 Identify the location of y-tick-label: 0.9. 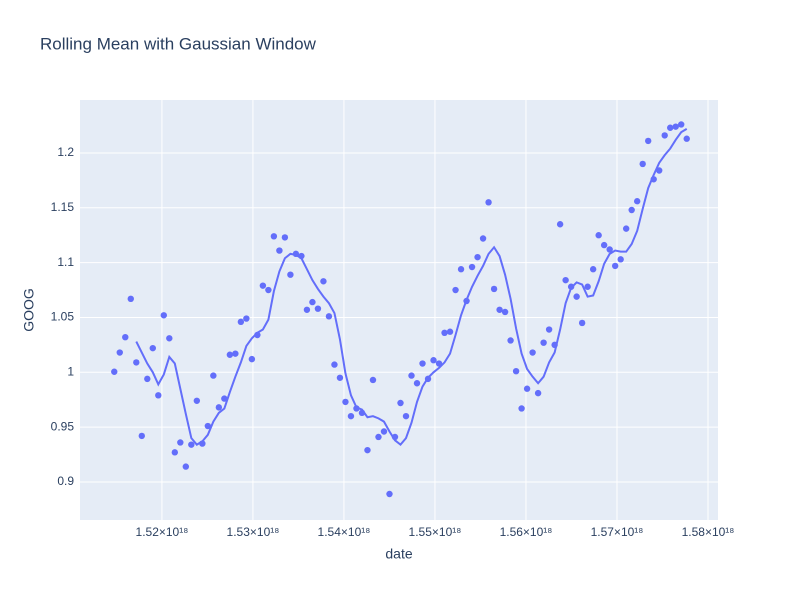
(65, 481).